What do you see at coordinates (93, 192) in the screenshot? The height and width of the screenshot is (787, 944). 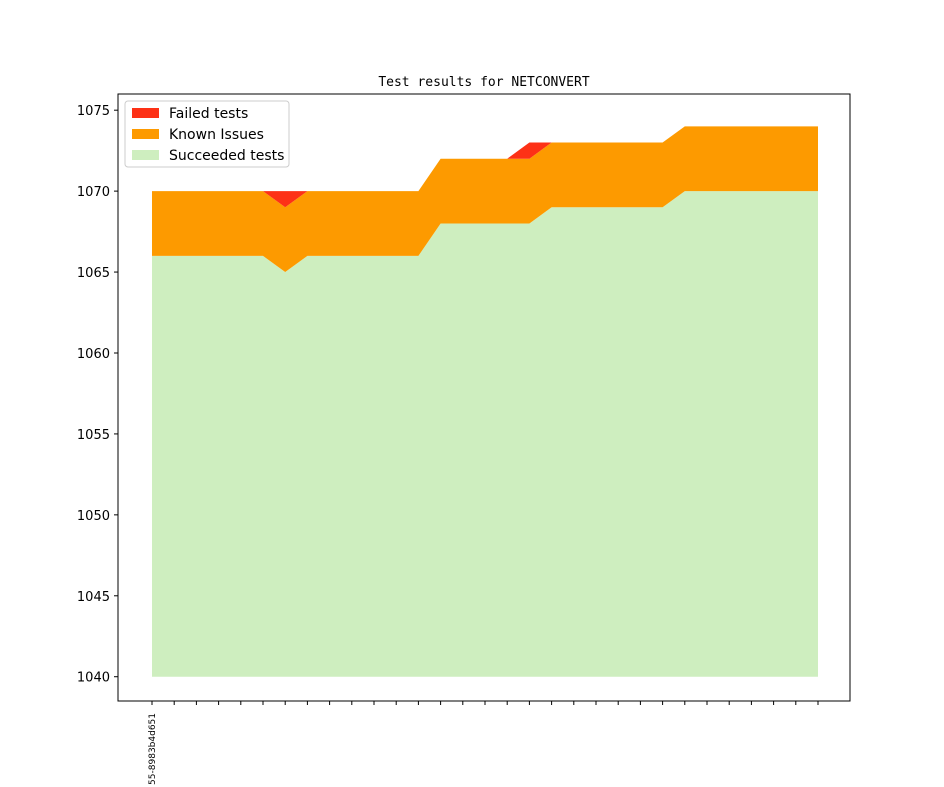 I see `y-tick-label: 1070` at bounding box center [93, 192].